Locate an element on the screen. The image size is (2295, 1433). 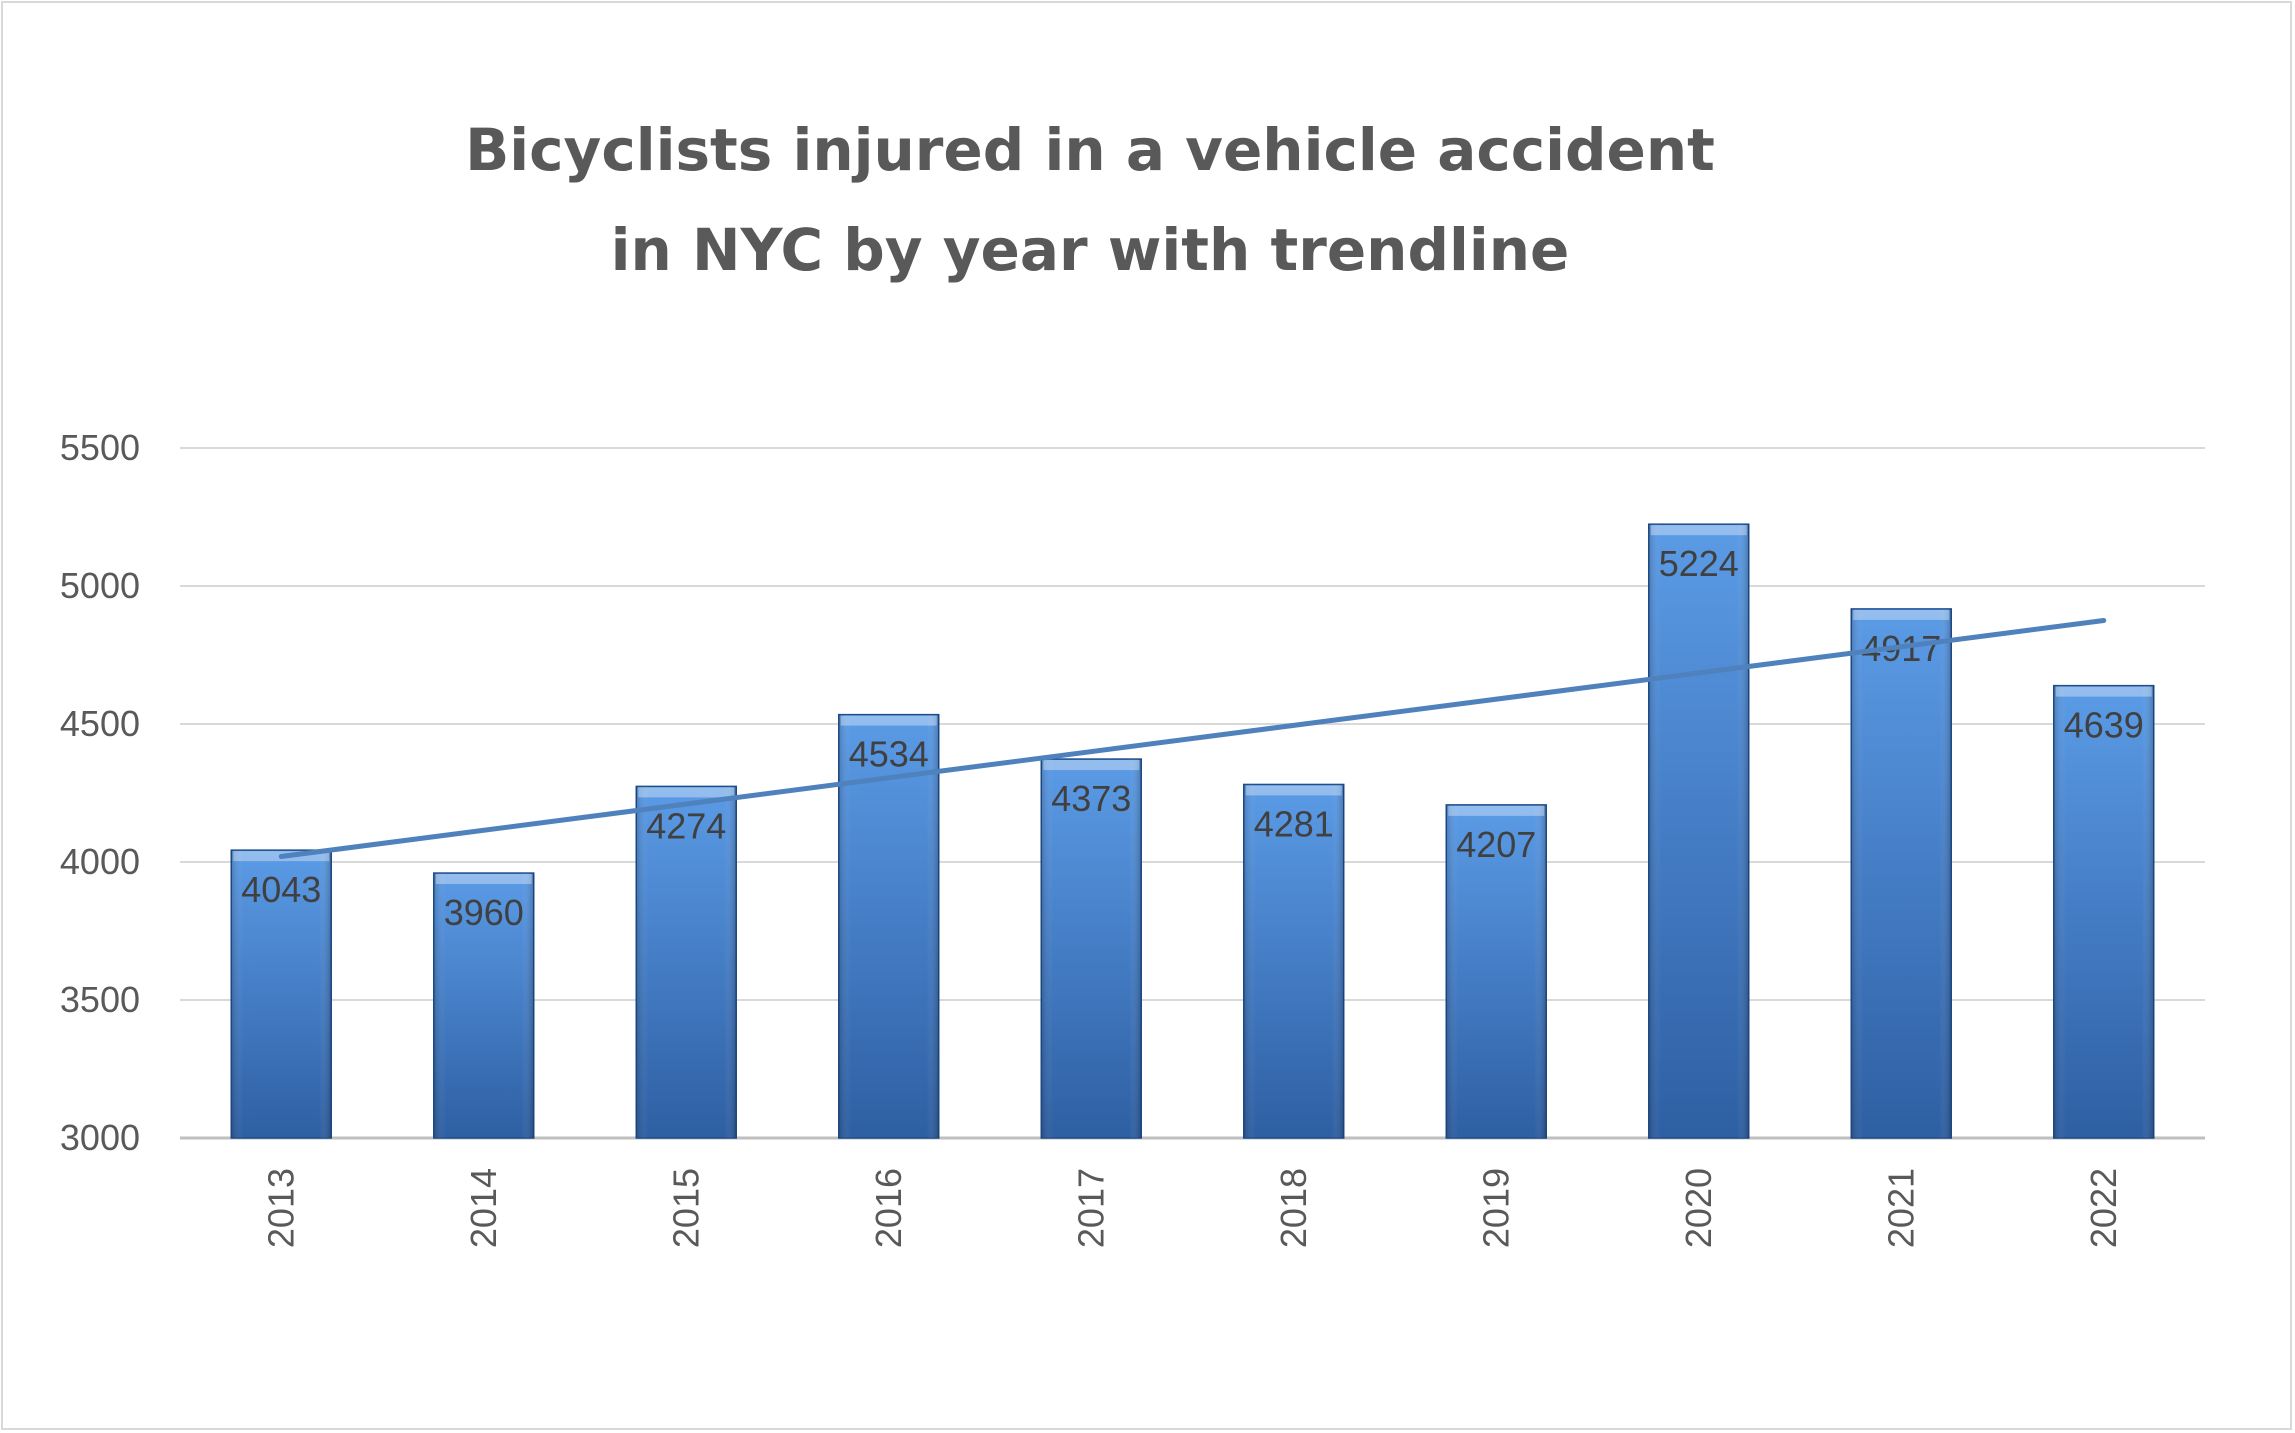
x-tick-label: 2020 is located at coordinates (1698, 1208).